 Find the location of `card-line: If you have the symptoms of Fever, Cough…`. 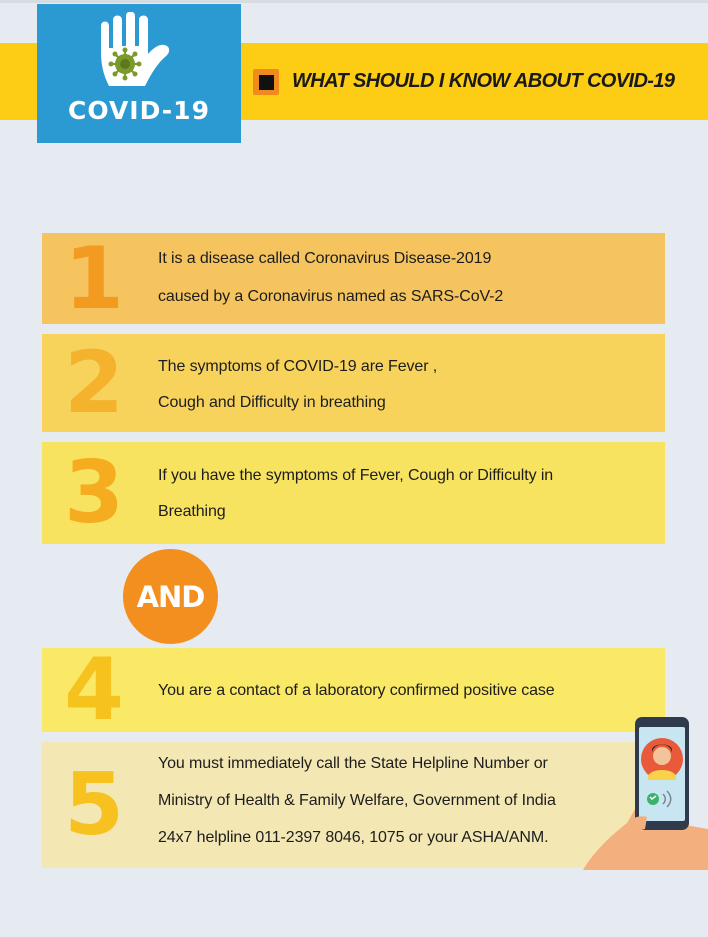

card-line: If you have the symptoms of Fever, Cough… is located at coordinates (356, 475).